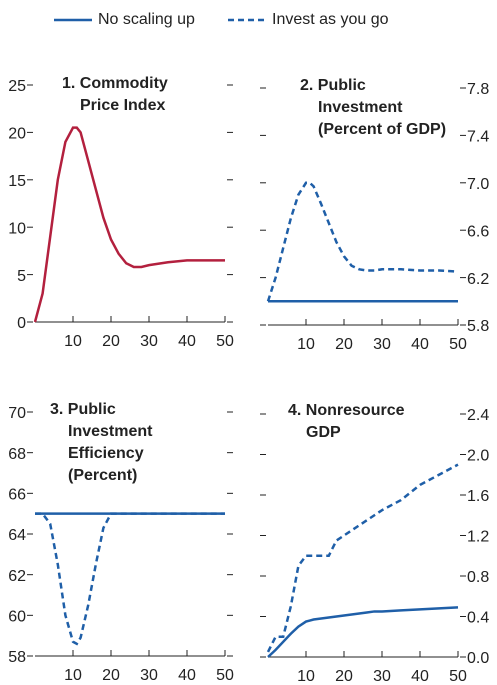  What do you see at coordinates (122, 105) in the screenshot?
I see `panel-title: Price Index` at bounding box center [122, 105].